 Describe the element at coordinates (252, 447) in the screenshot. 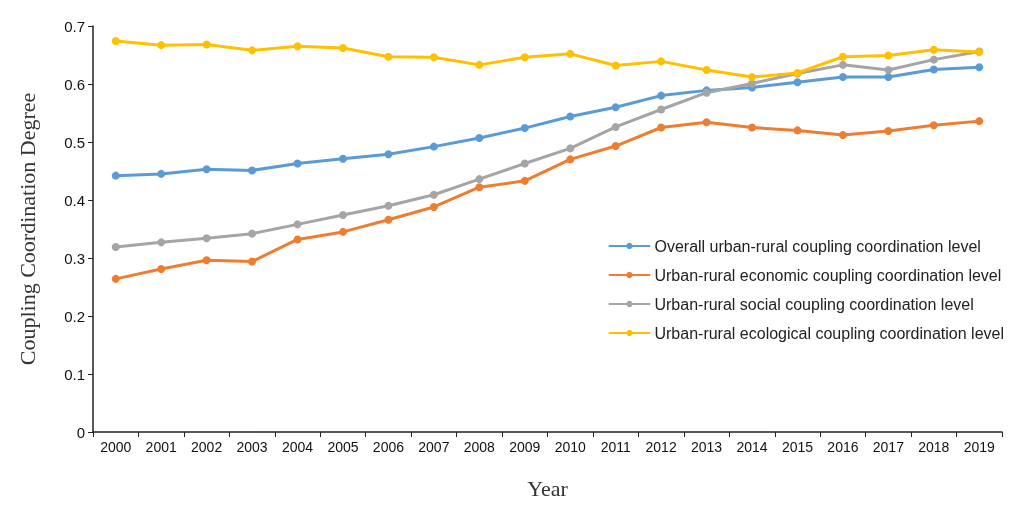

I see `x-tick-label: 2003` at that location.